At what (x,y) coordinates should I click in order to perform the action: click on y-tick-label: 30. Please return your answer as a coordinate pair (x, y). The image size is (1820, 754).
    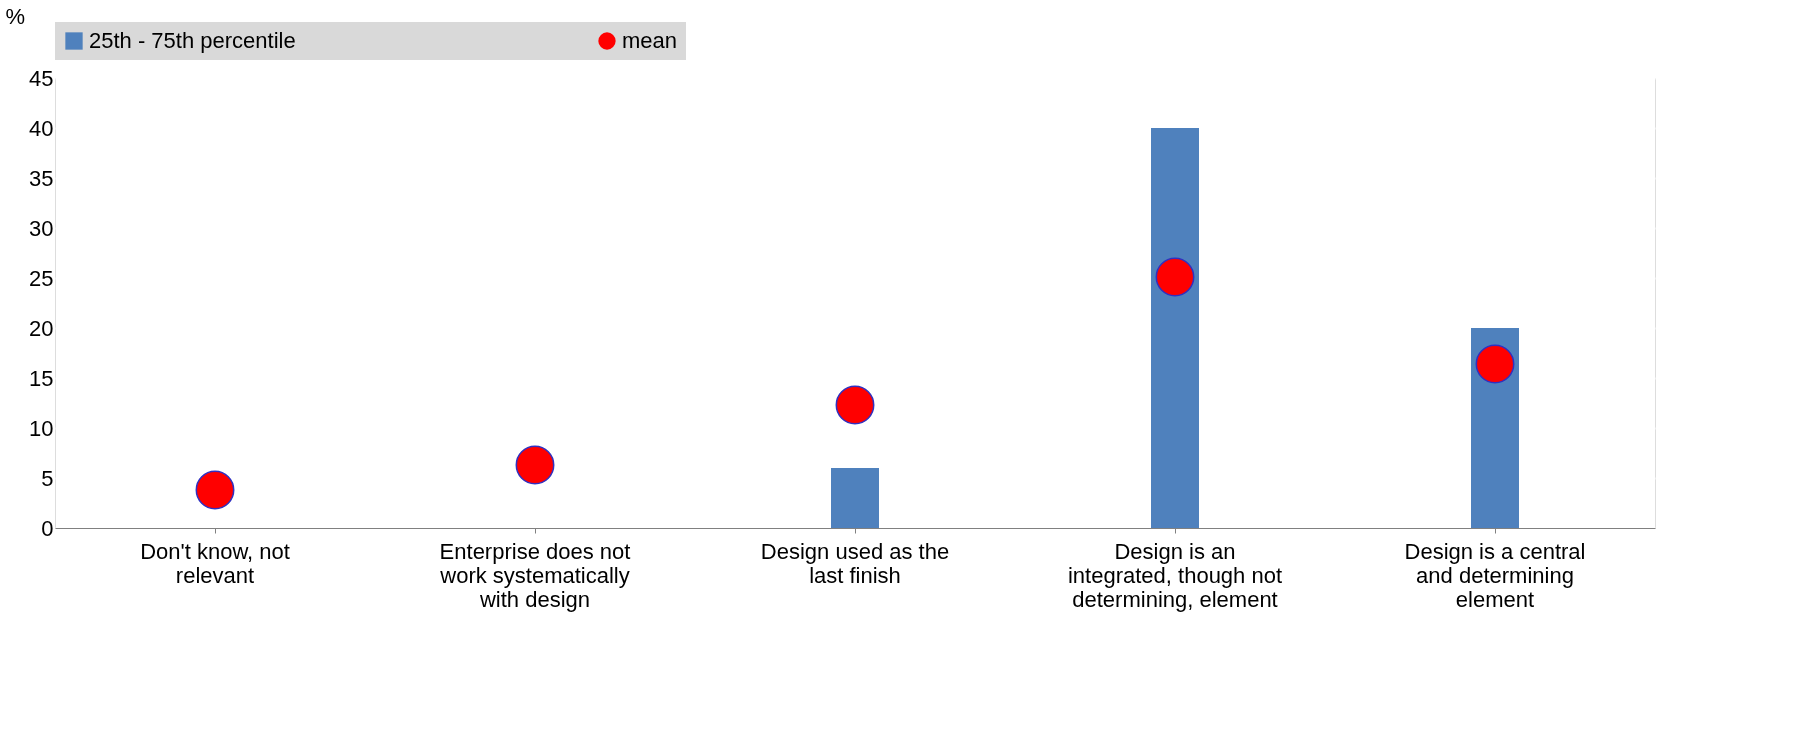
    Looking at the image, I should click on (41, 228).